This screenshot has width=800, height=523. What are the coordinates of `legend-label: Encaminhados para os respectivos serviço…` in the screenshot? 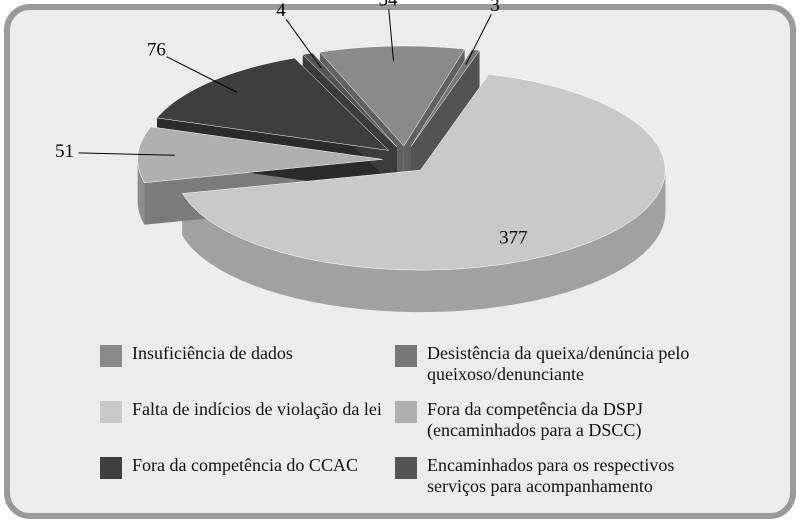 It's located at (551, 475).